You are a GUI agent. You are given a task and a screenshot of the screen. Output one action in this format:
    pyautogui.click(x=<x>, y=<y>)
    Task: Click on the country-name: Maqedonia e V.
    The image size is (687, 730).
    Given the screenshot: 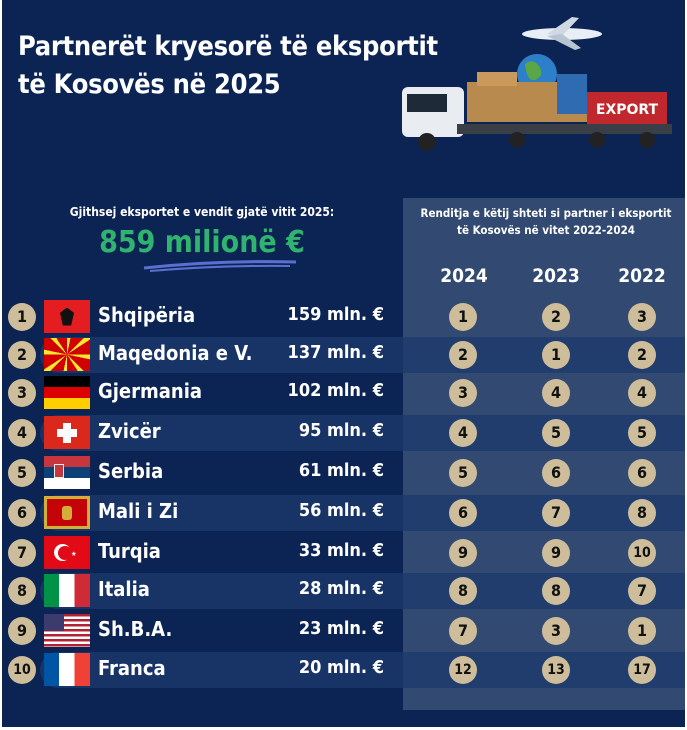 What is the action you would take?
    pyautogui.click(x=175, y=353)
    